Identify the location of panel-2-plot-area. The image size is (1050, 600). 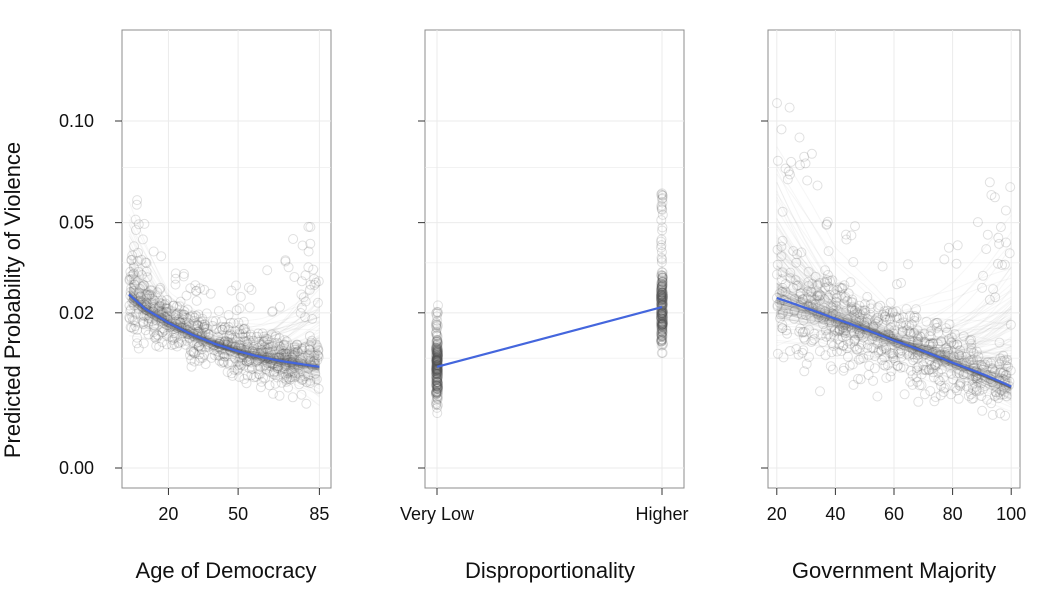
(549, 303).